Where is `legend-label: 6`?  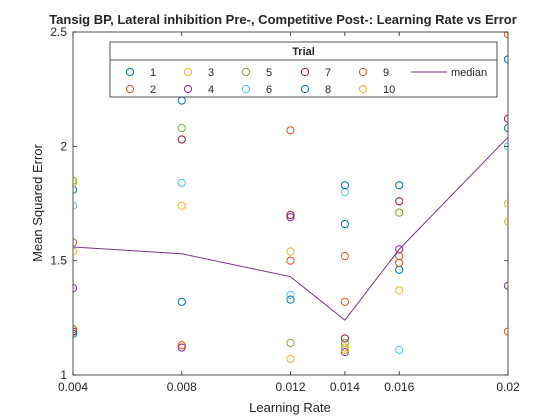
legend-label: 6 is located at coordinates (269, 90).